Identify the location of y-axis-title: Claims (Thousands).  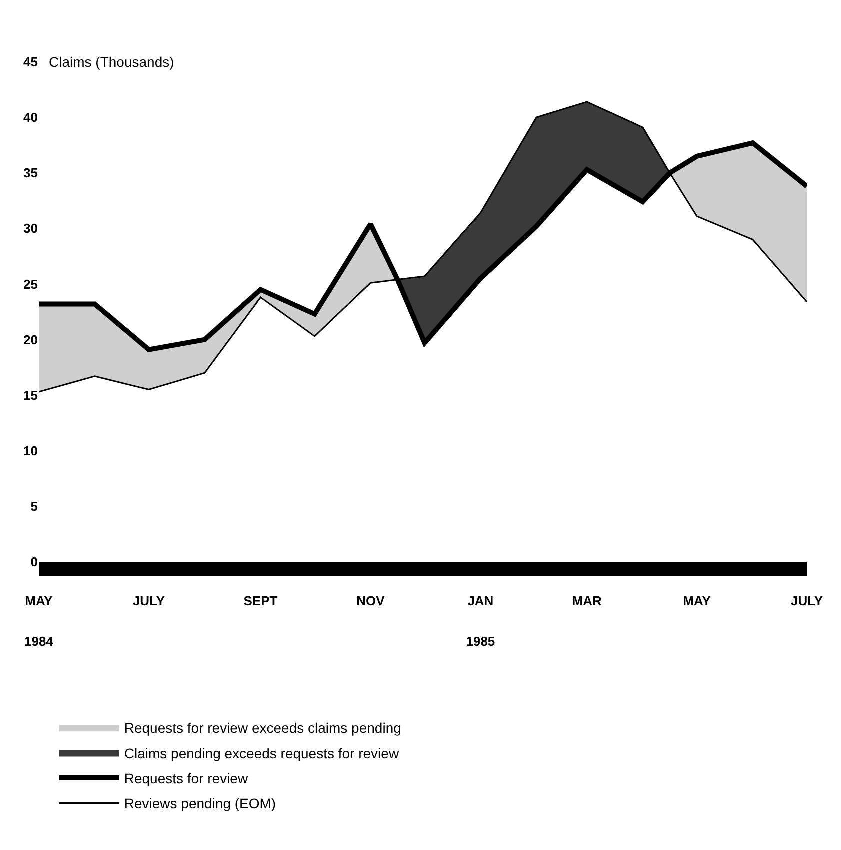
(111, 62).